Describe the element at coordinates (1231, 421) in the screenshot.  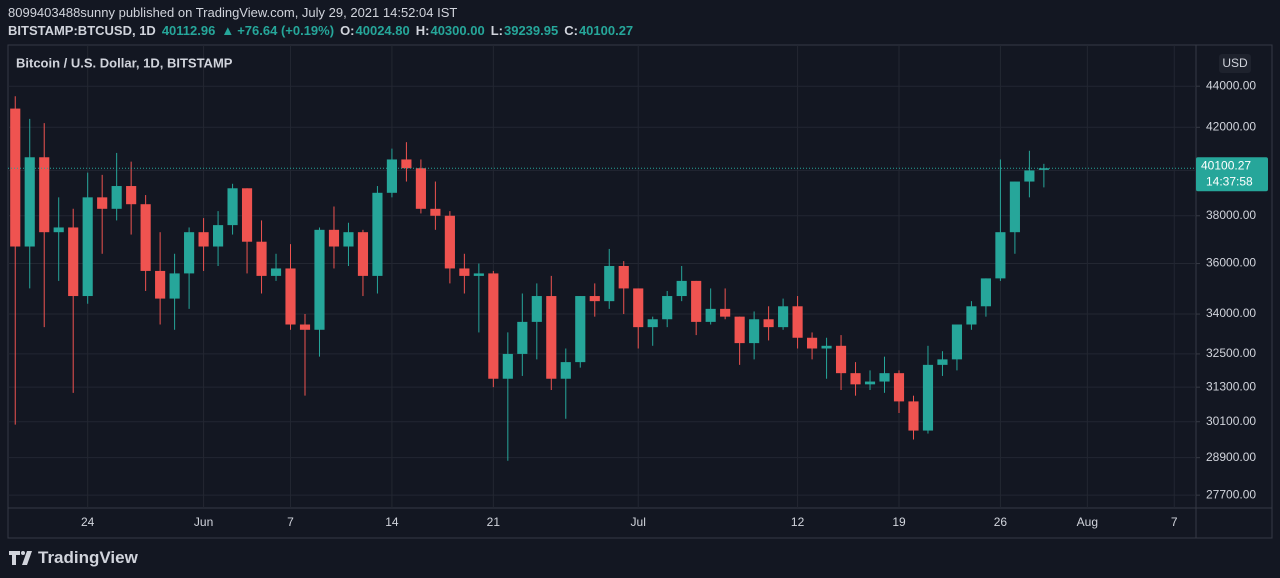
I see `y-tick-label: 30100.00` at that location.